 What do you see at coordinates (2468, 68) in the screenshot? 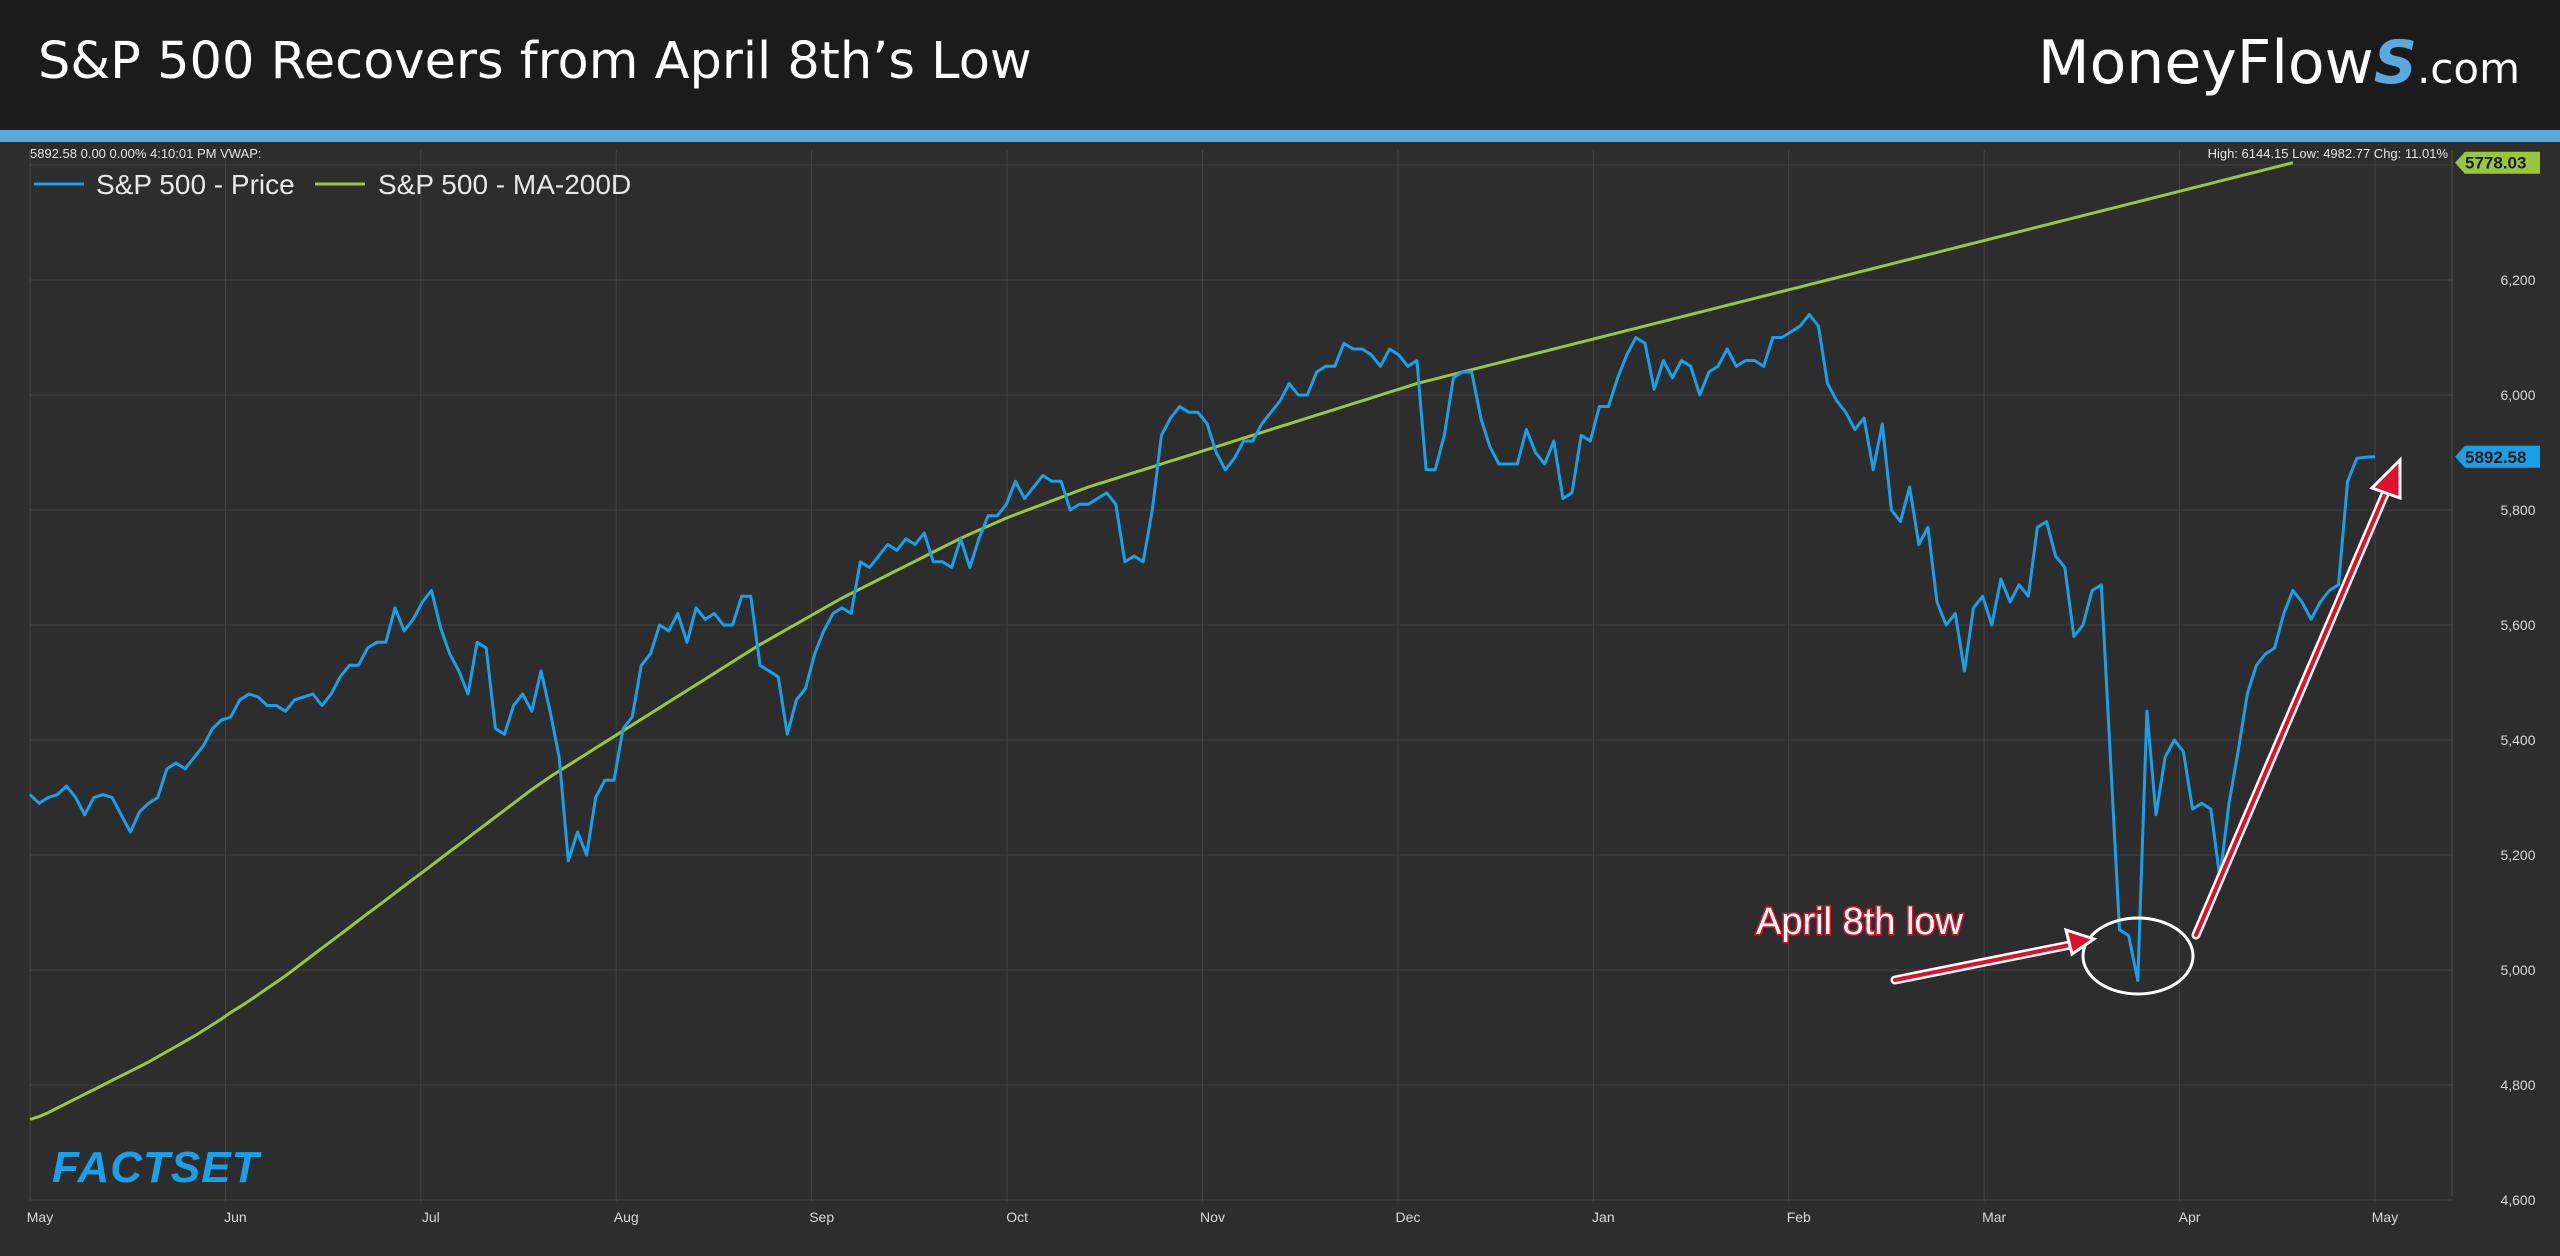
I see `brand-tld: .com` at bounding box center [2468, 68].